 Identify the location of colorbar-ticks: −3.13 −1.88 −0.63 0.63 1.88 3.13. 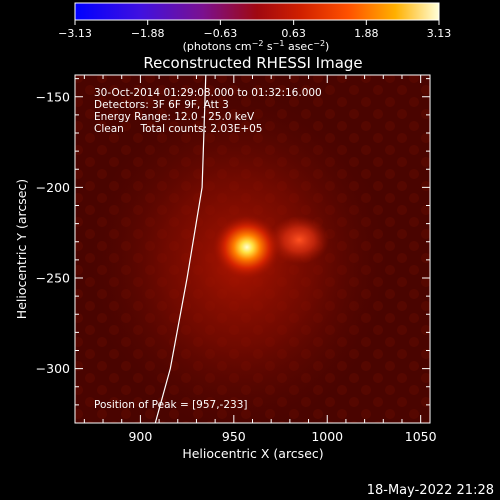
(254, 30).